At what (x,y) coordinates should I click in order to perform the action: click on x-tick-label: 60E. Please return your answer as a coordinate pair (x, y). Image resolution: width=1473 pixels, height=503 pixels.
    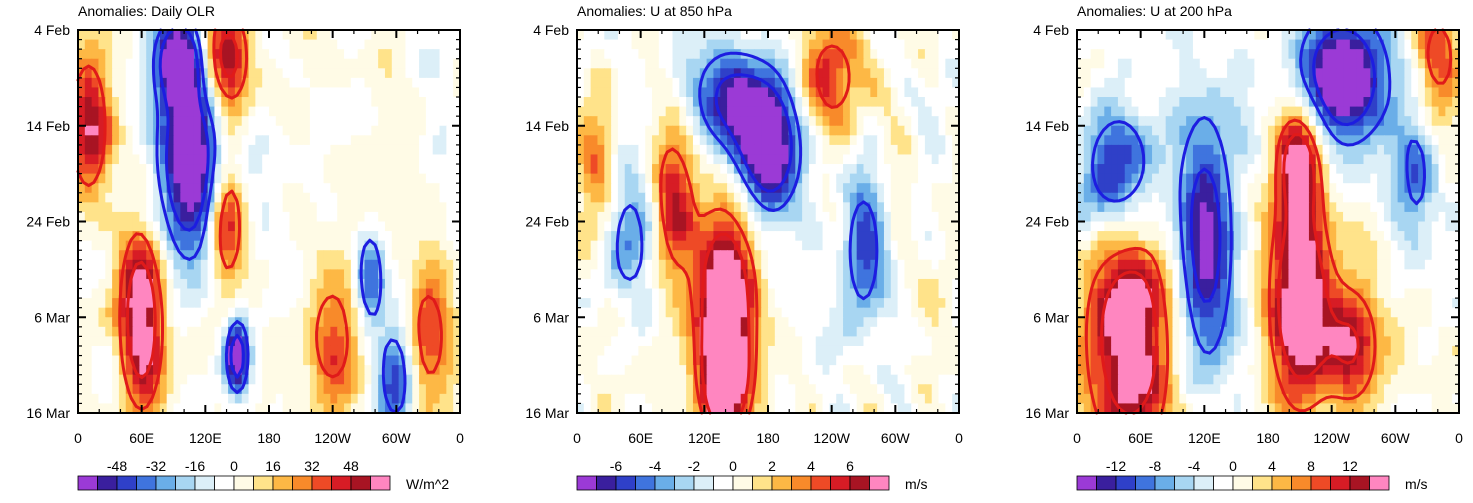
    Looking at the image, I should click on (640, 438).